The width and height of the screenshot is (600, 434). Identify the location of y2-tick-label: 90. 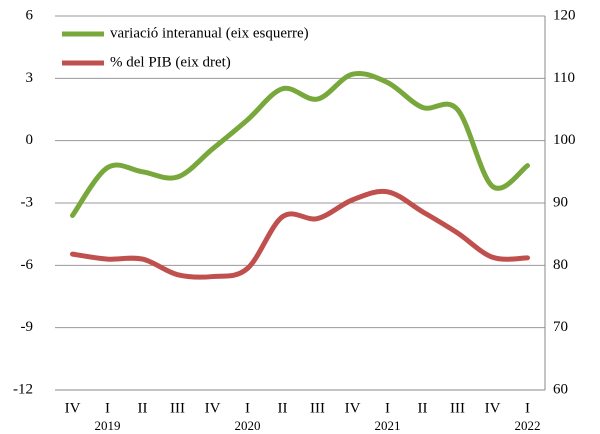
(560, 202).